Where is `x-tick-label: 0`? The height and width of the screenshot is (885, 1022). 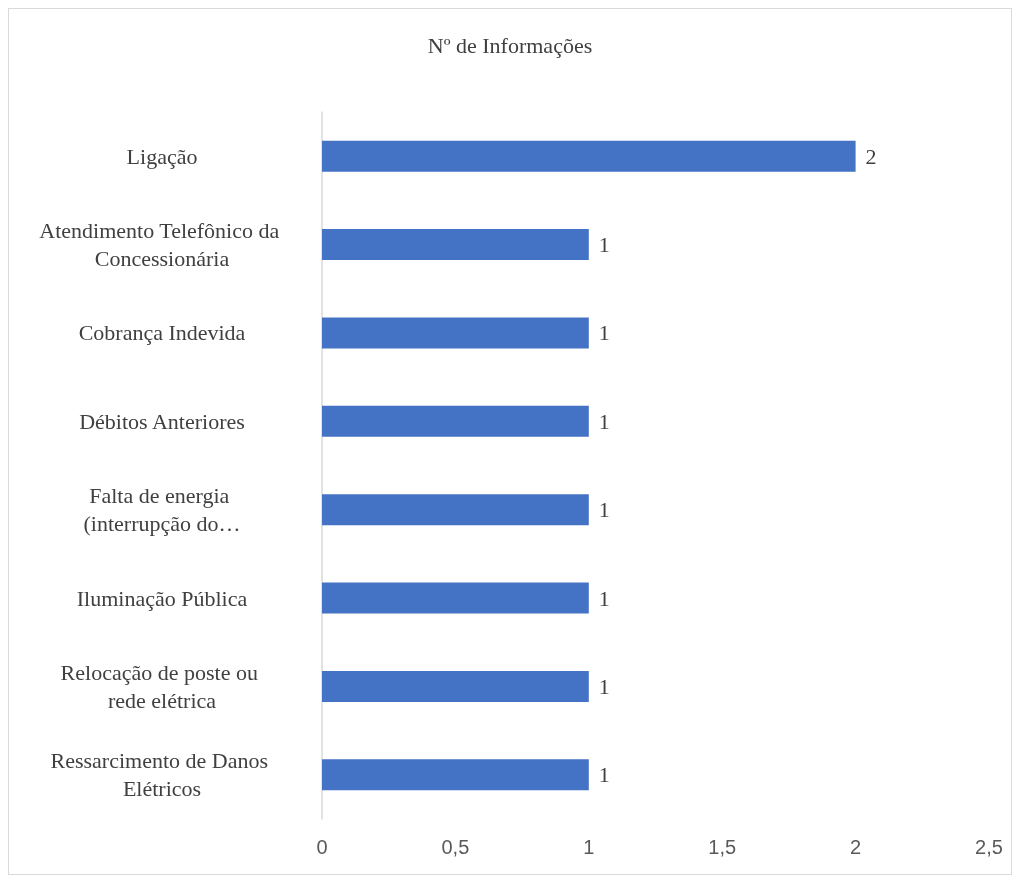
x-tick-label: 0 is located at coordinates (322, 847).